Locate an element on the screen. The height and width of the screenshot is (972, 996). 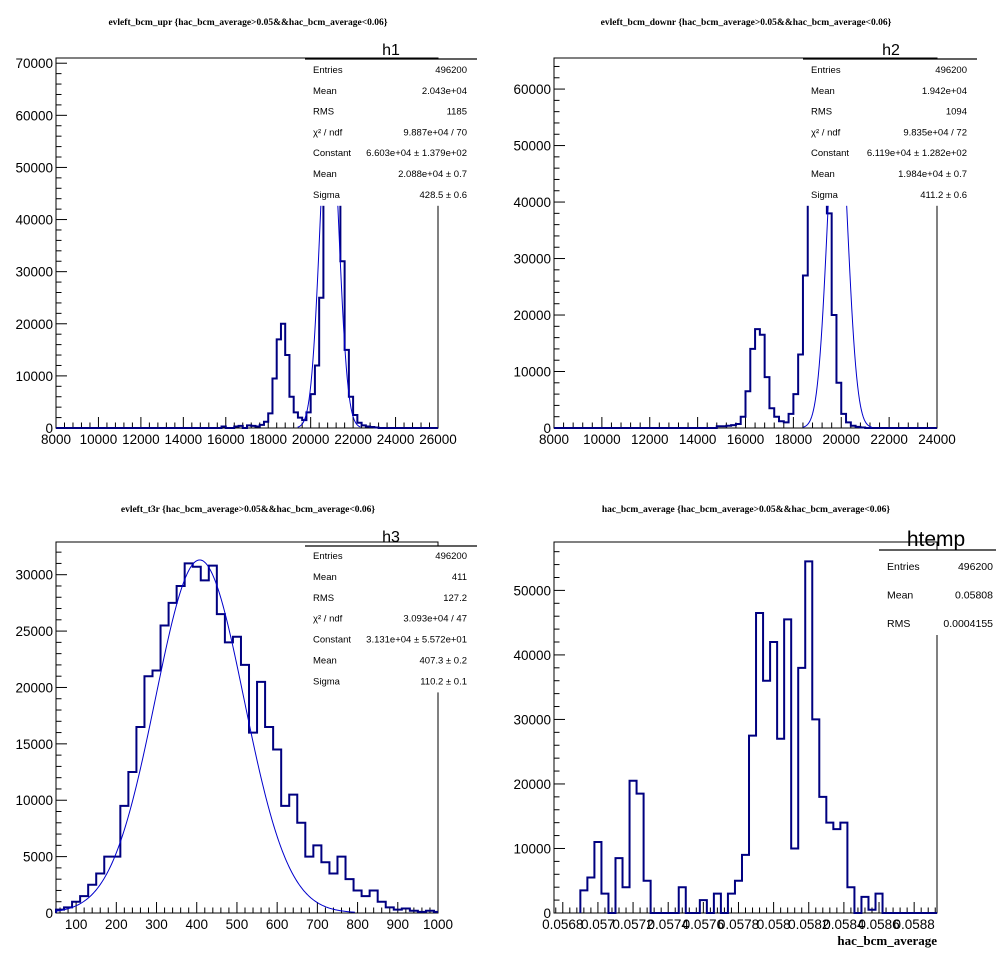
stat-box-name: htemp is located at coordinates (936, 539).